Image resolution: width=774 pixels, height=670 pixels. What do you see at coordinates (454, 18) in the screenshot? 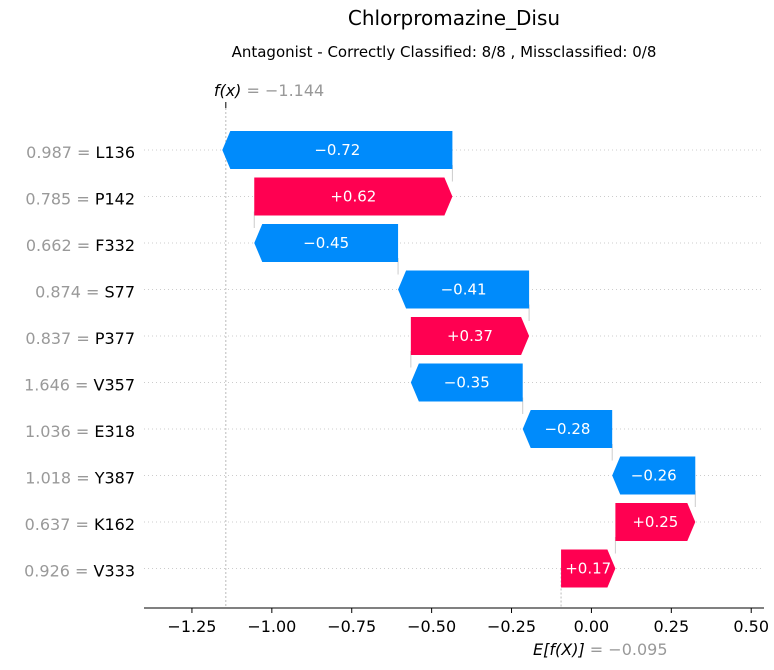
I see `chart-title: Chlorpromazine_Disu` at bounding box center [454, 18].